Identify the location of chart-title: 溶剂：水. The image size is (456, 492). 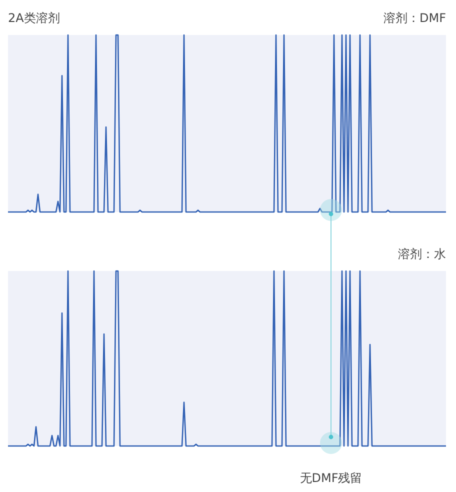
(422, 254).